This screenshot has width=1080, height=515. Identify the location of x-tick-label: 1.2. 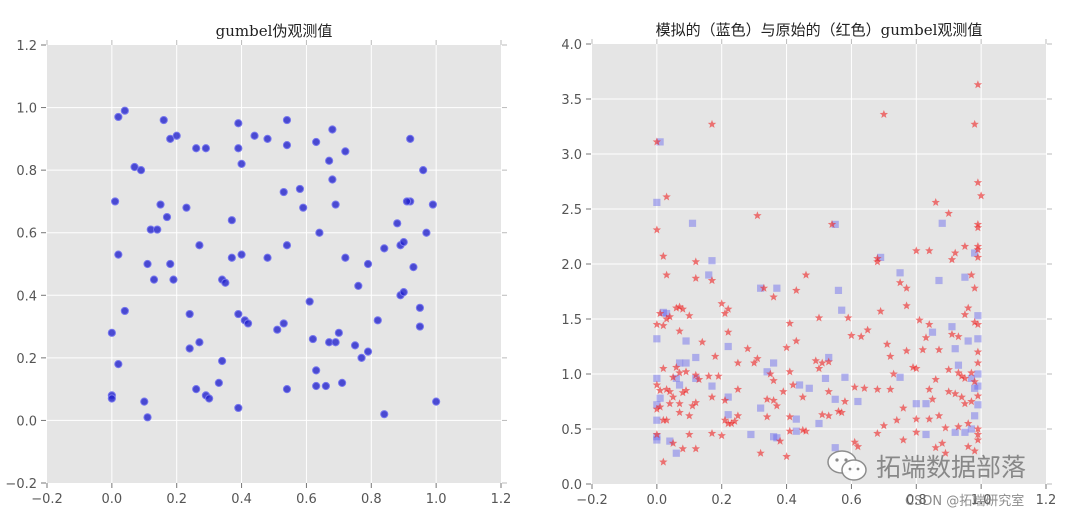
(1046, 500).